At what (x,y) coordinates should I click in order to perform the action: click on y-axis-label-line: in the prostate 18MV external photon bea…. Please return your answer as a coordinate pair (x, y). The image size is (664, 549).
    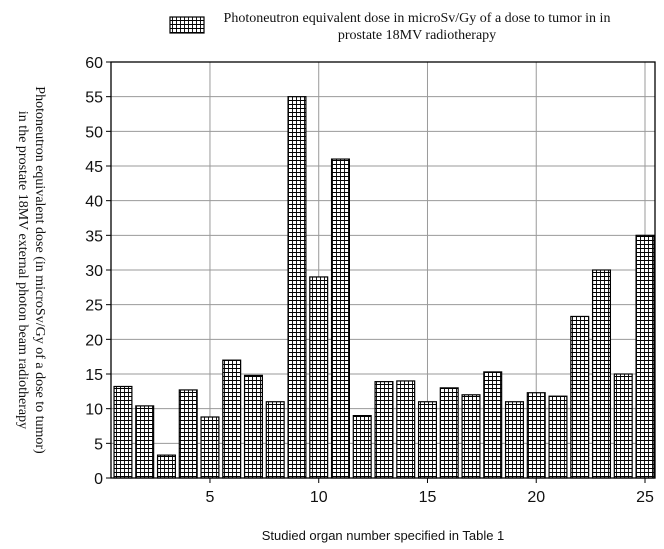
    Looking at the image, I should click on (22, 270).